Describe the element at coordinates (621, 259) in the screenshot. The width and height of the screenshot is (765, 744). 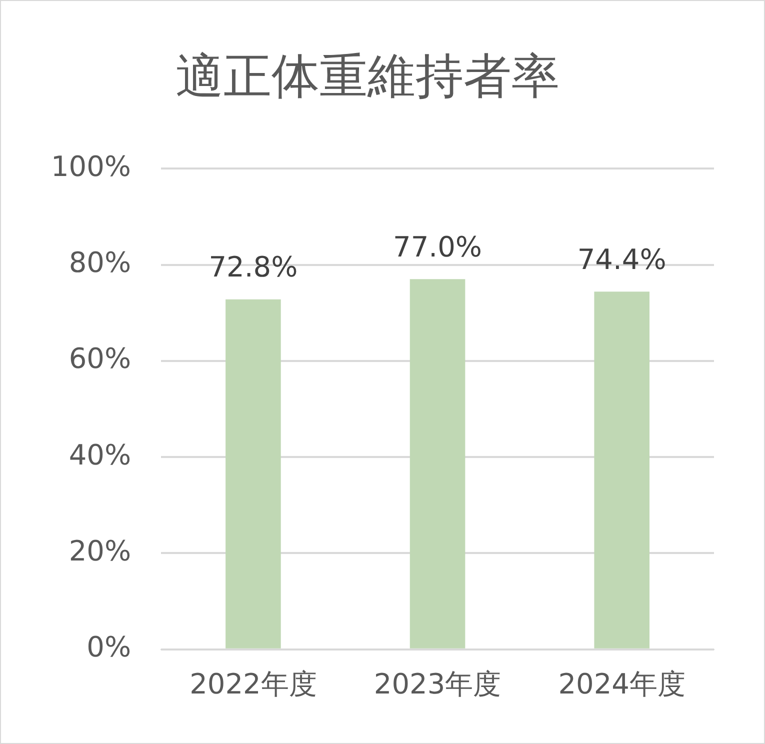
I see `data-label: 74.4%` at that location.